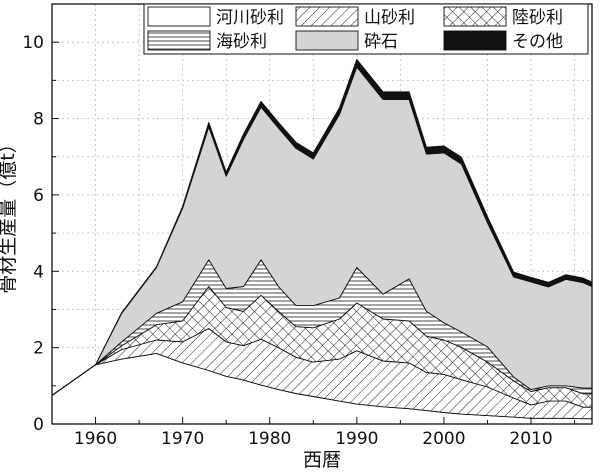 This screenshot has height=474, width=600. I want to click on legend-label: 山砂利, so click(389, 18).